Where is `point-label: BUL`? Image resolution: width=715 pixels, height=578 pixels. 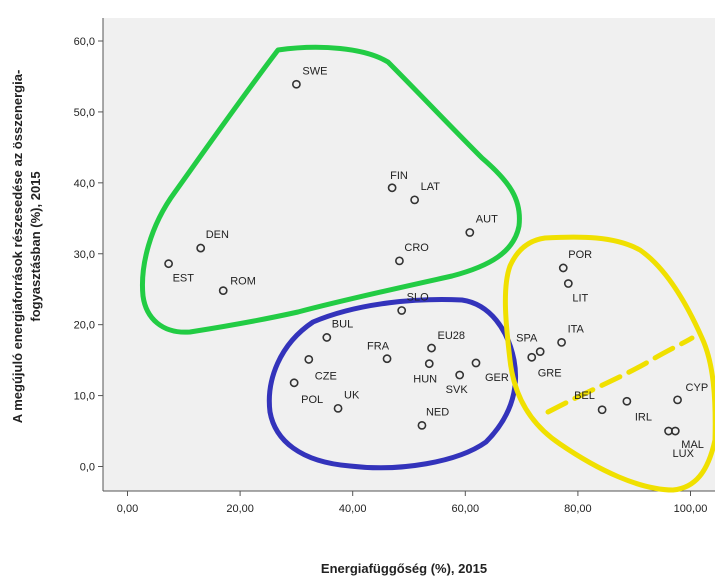
point-label: BUL is located at coordinates (342, 324).